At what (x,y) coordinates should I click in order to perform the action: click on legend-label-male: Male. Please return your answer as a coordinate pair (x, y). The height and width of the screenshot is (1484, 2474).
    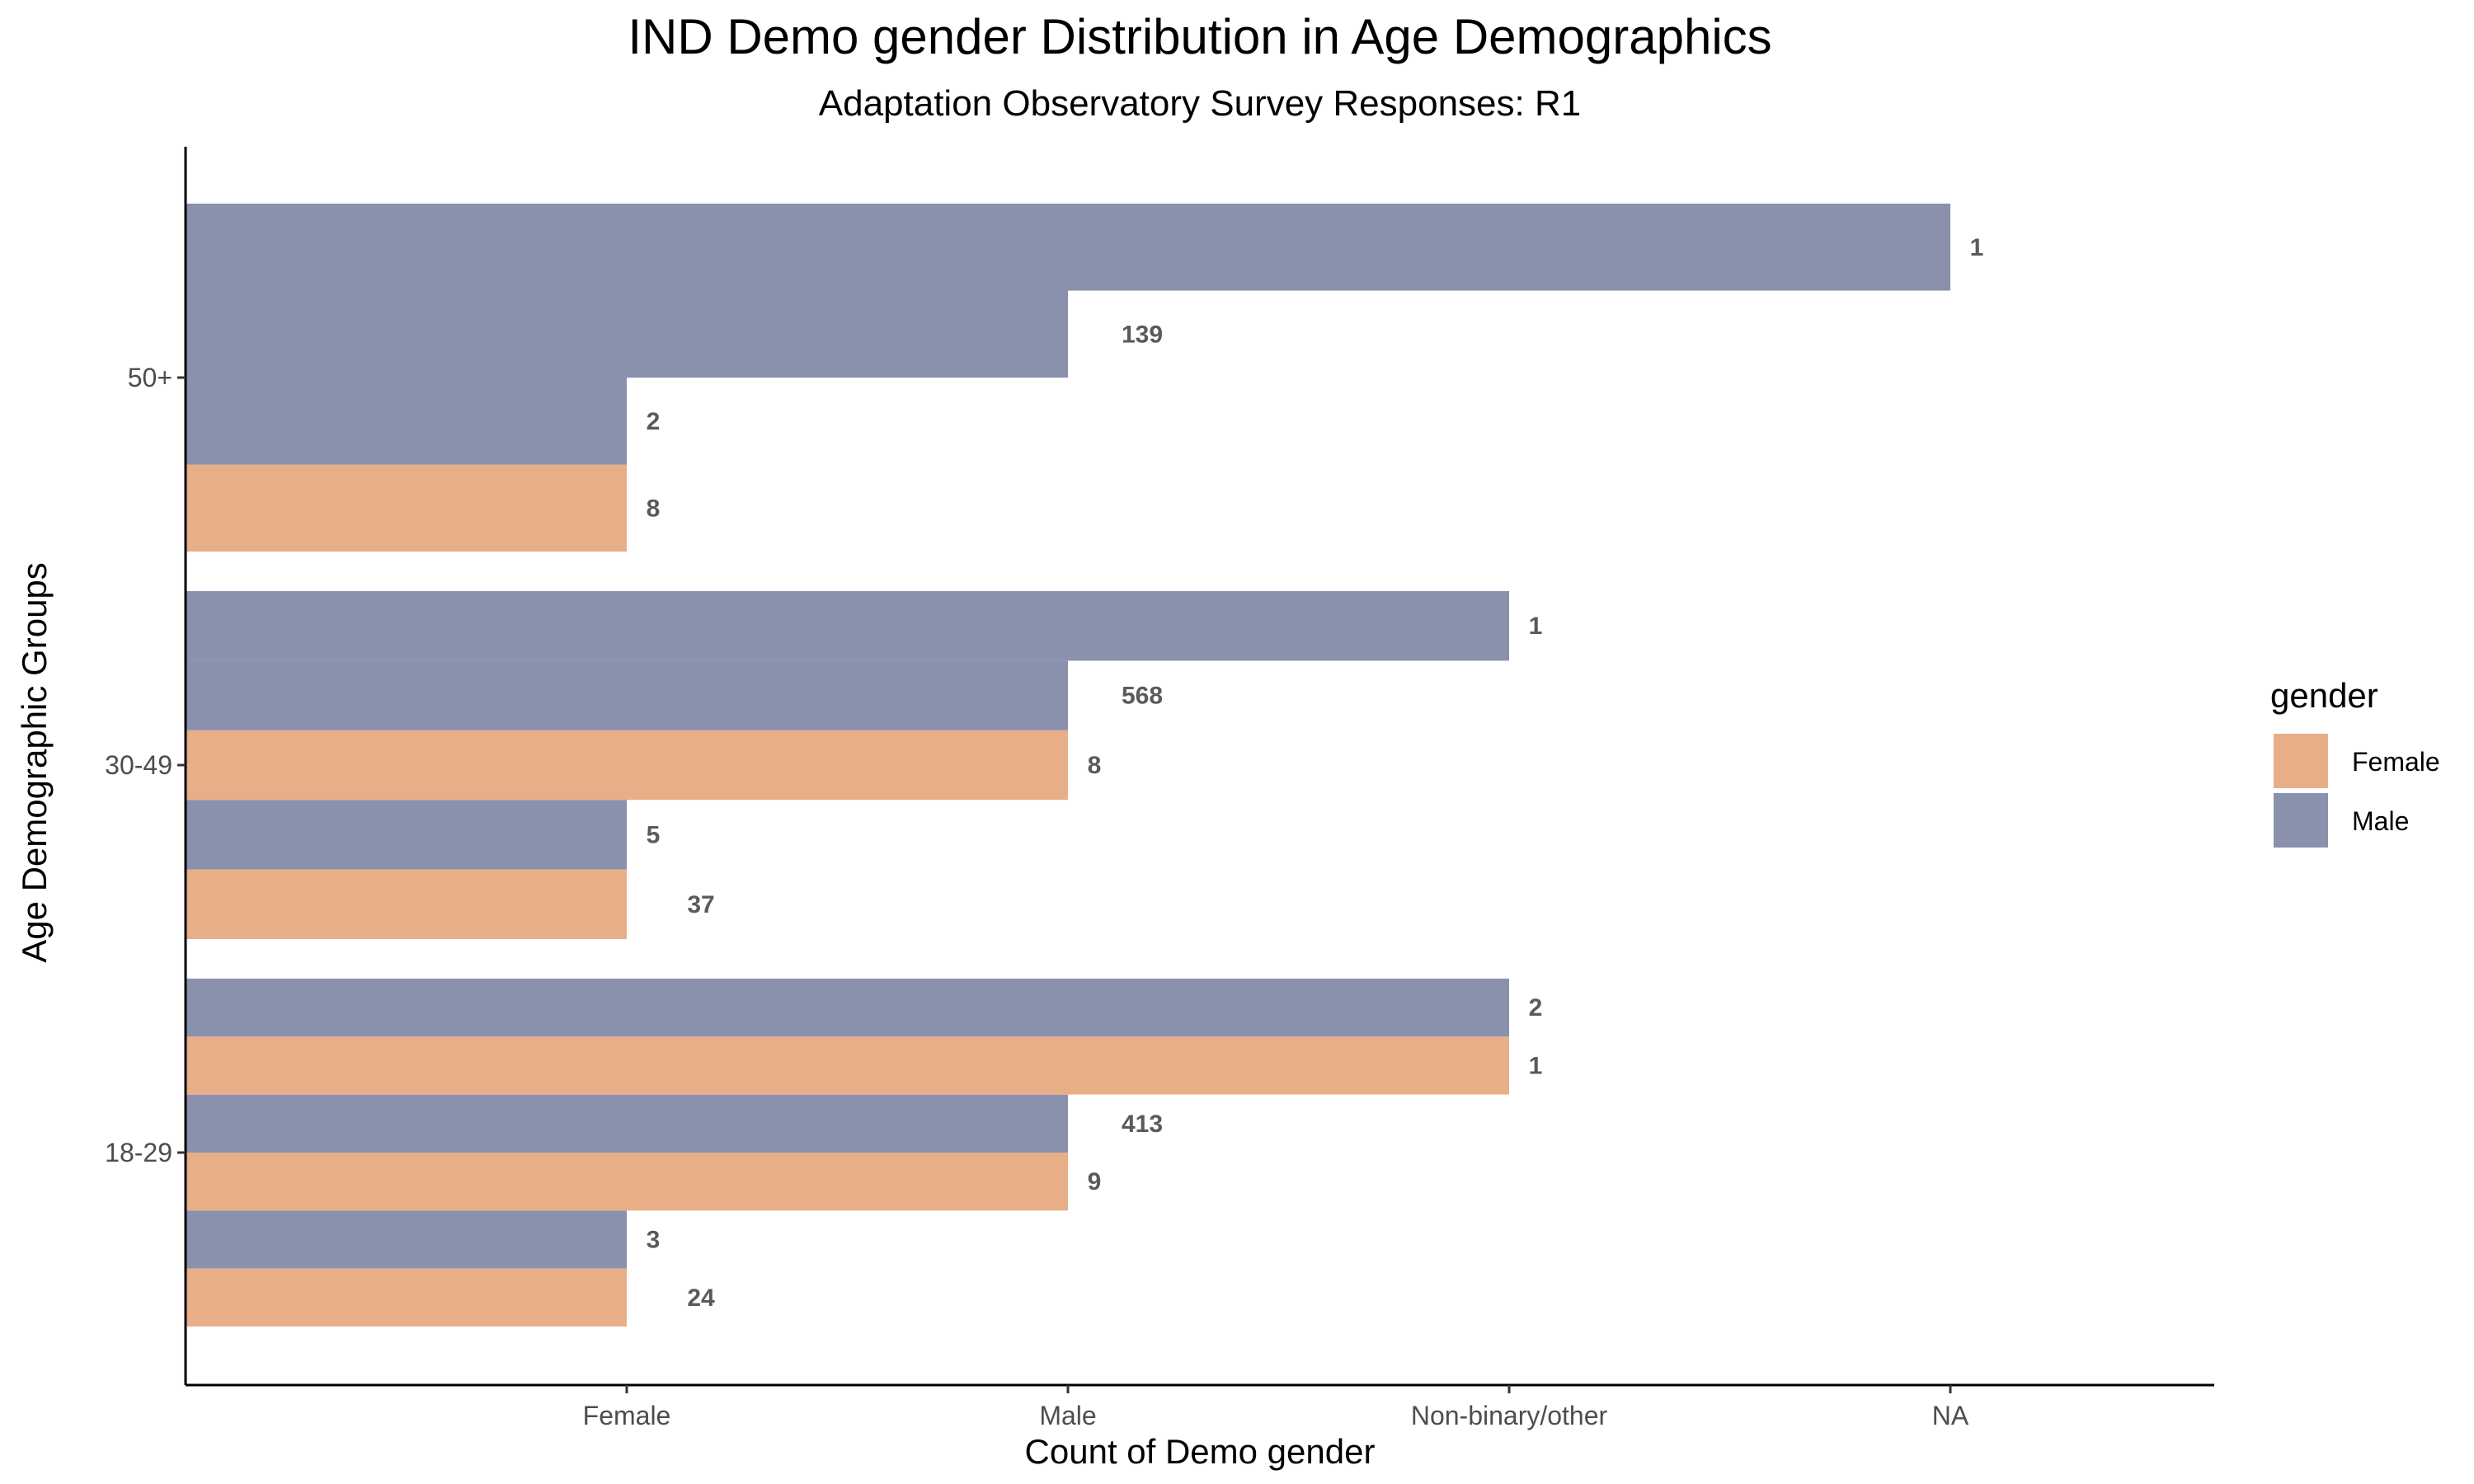
    Looking at the image, I should click on (2380, 821).